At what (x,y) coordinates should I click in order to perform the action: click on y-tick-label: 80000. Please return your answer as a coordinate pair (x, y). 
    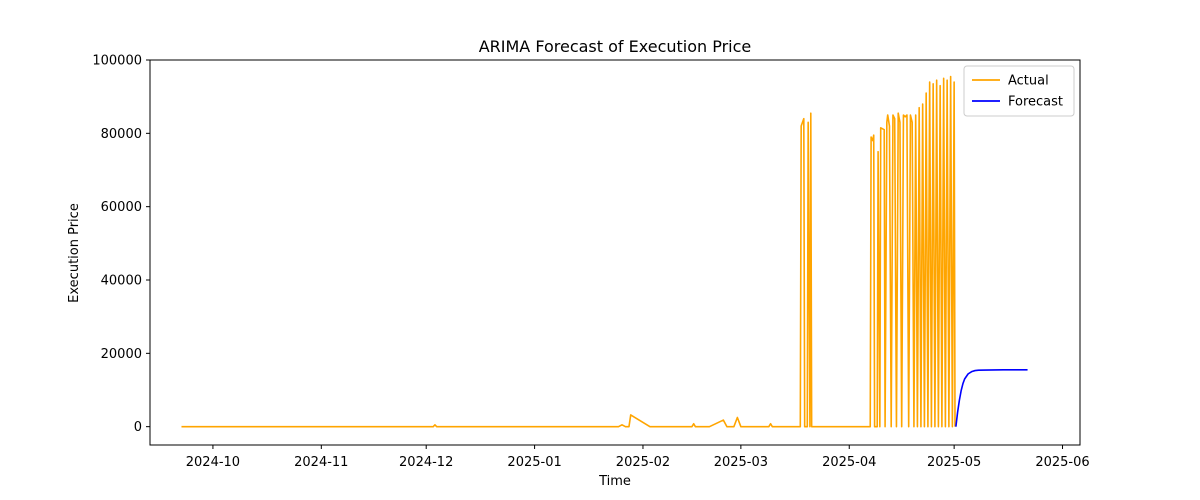
    Looking at the image, I should click on (121, 134).